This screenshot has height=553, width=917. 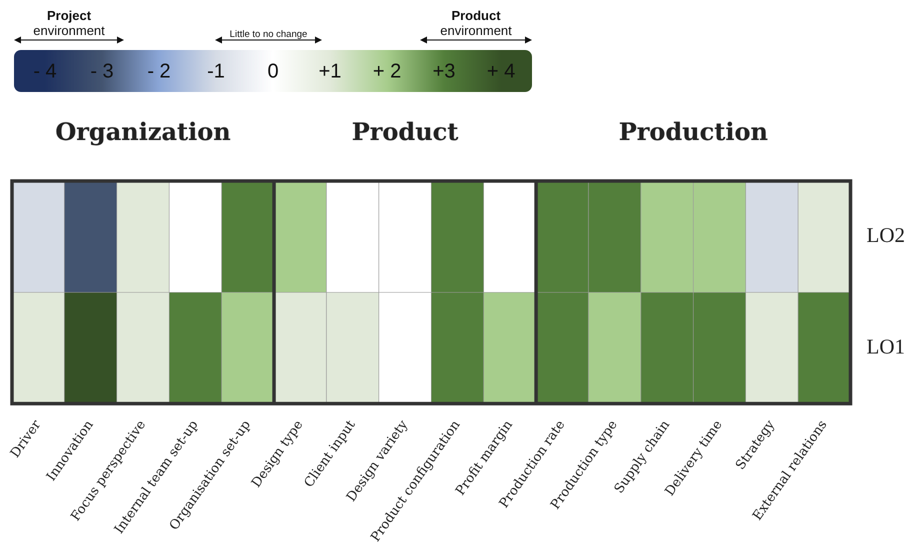 What do you see at coordinates (444, 71) in the screenshot?
I see `color-bar-label: +3` at bounding box center [444, 71].